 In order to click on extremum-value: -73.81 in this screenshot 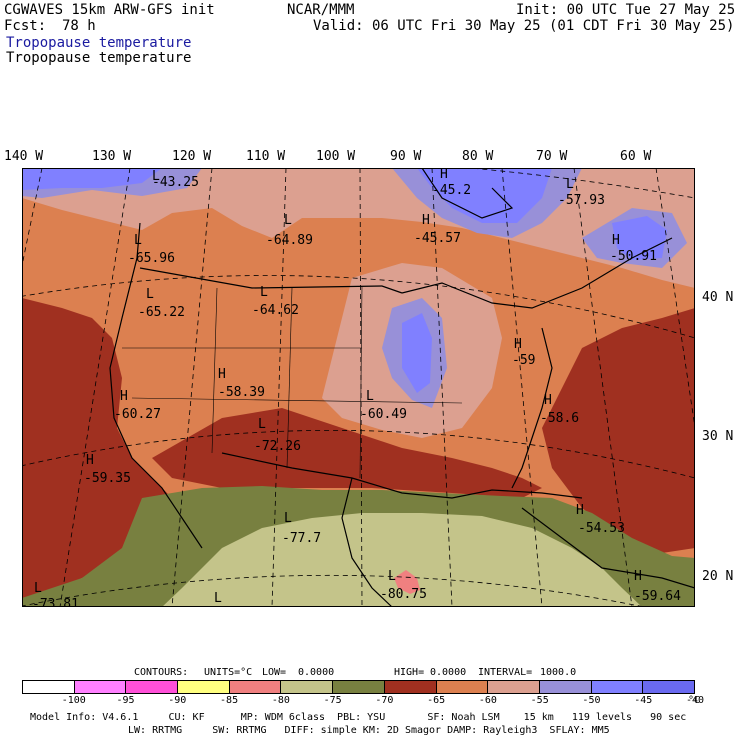, I will do `click(55, 602)`.